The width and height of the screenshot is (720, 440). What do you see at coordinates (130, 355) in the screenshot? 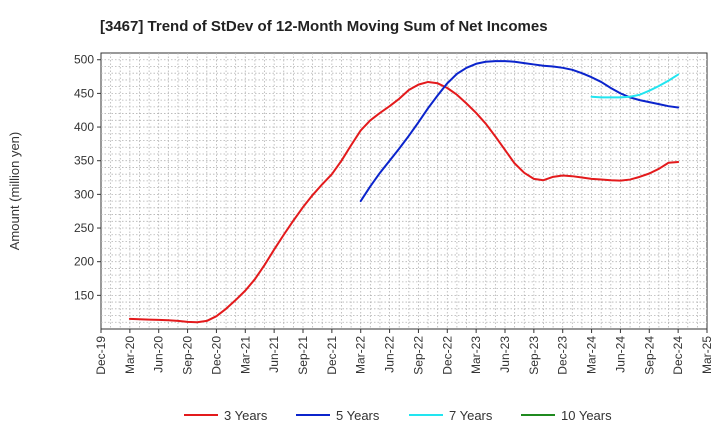
I see `x-tick-label: Mar-20` at bounding box center [130, 355].